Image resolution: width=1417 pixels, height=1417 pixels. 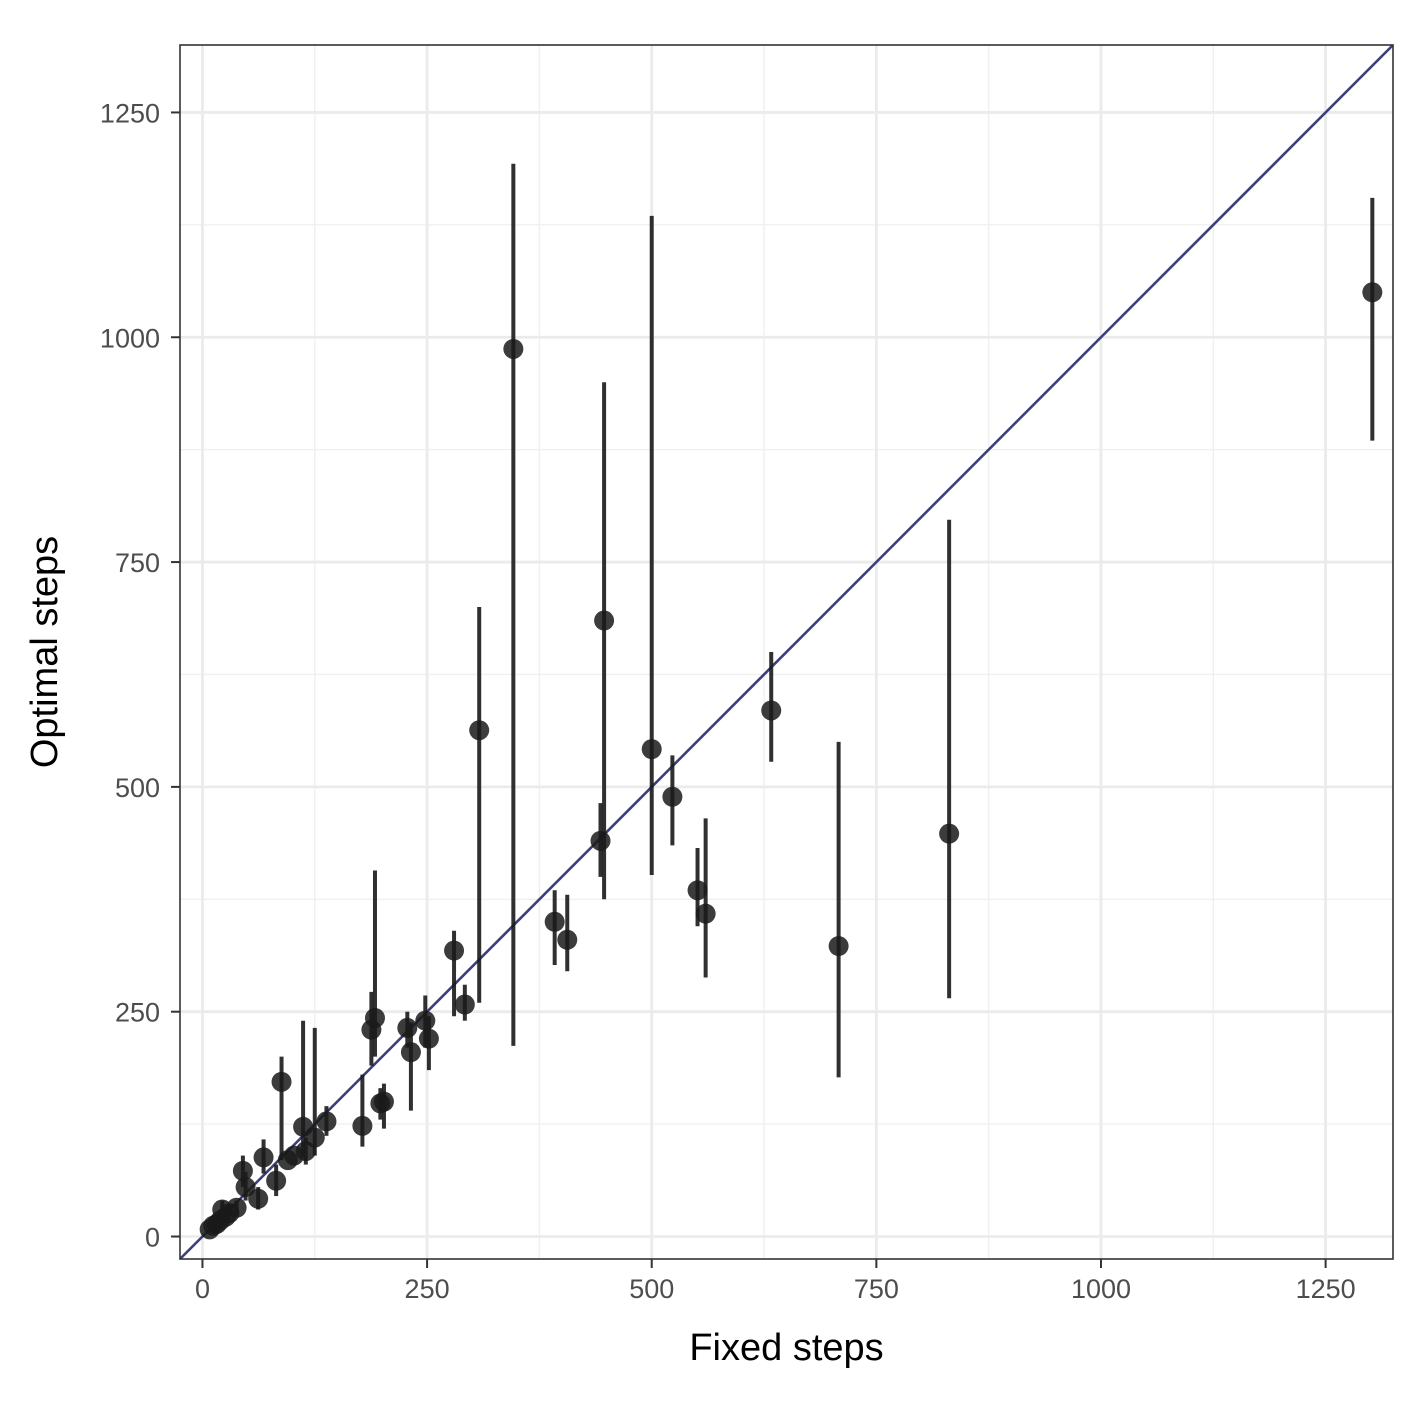 What do you see at coordinates (137, 1013) in the screenshot?
I see `y-tick-label: 250` at bounding box center [137, 1013].